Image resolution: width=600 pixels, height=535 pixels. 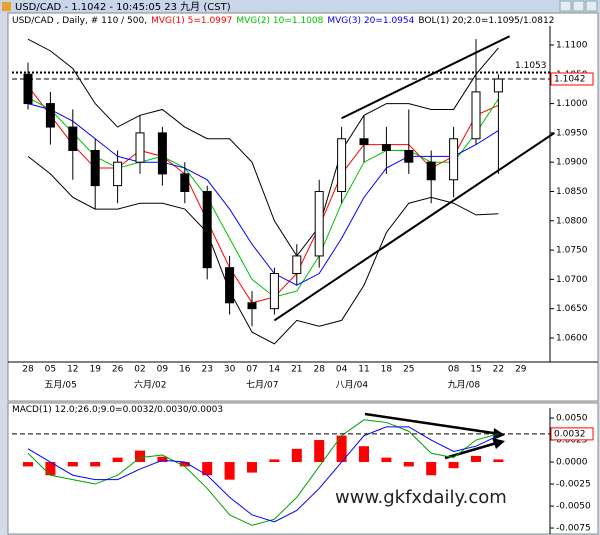 I want to click on y-tick-label: 0.0025, so click(x=572, y=441).